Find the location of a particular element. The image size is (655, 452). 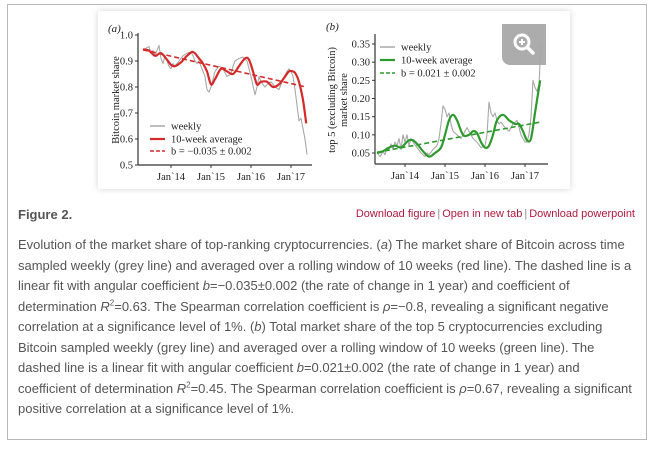

figure-label: Figure 2. is located at coordinates (45, 214).